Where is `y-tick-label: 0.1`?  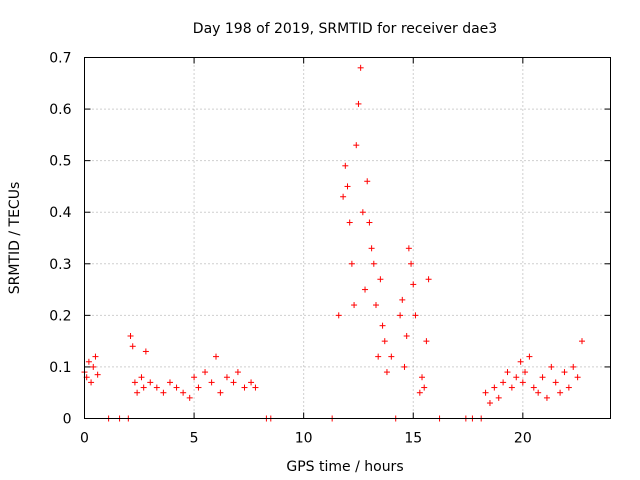 y-tick-label: 0.1 is located at coordinates (60, 368).